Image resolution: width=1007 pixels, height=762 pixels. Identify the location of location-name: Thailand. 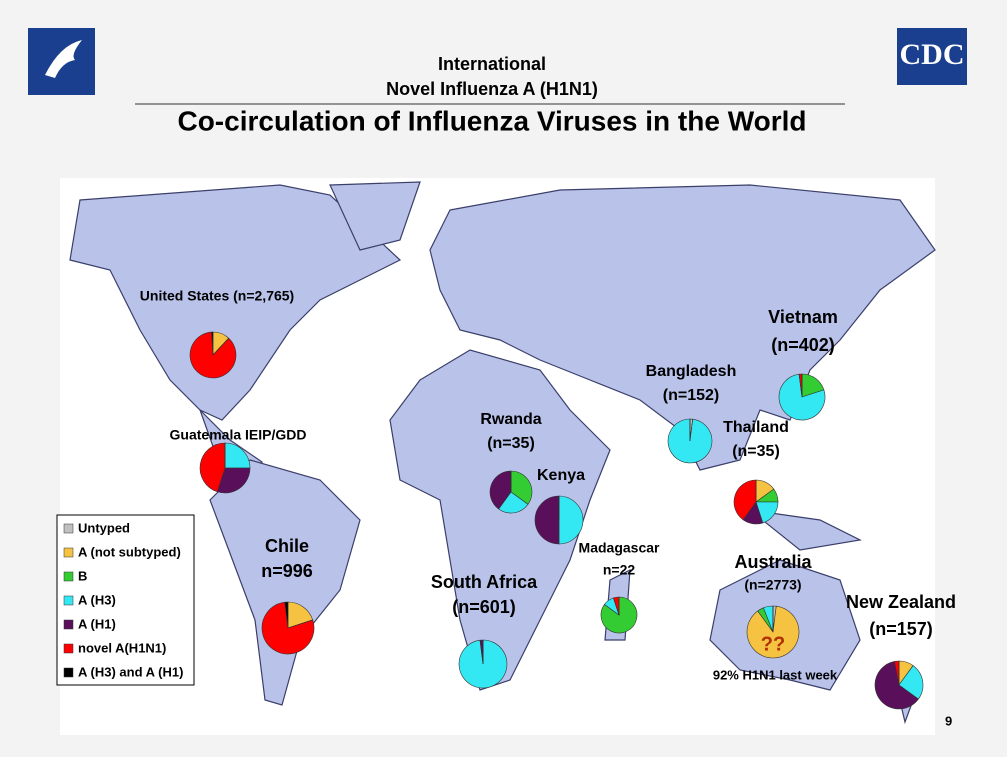
(756, 427).